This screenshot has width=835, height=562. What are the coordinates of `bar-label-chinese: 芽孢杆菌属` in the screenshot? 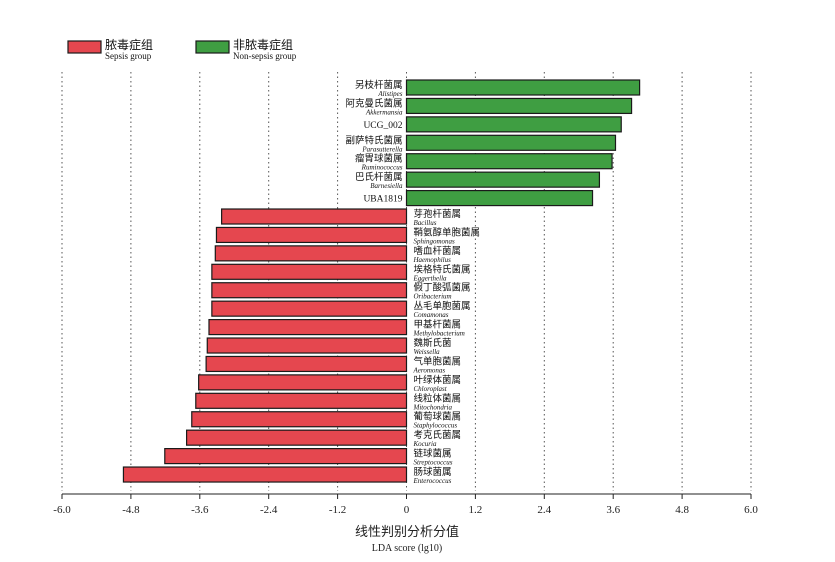 It's located at (438, 214).